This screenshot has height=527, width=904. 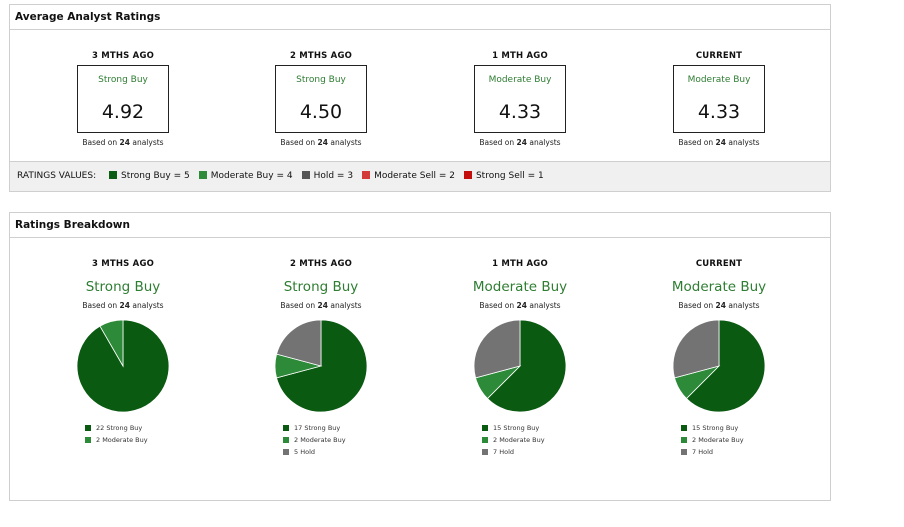 I want to click on pie-legend: 17 Strong Buy 2 Moderate Buy 5 Hold, so click(x=321, y=440).